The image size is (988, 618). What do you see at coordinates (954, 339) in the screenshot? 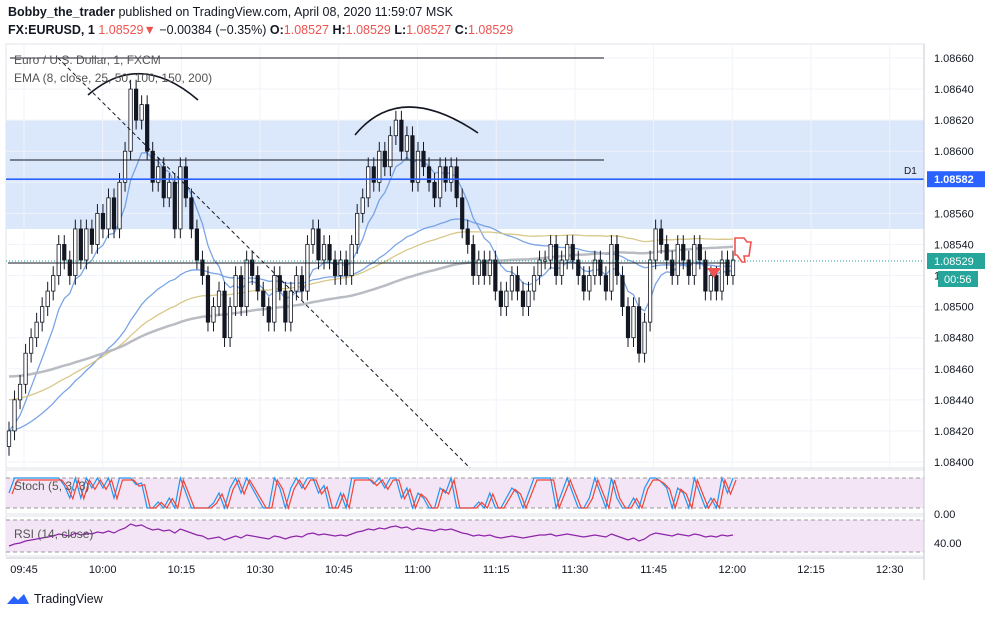
I see `y-tick-label: 1.08480` at bounding box center [954, 339].